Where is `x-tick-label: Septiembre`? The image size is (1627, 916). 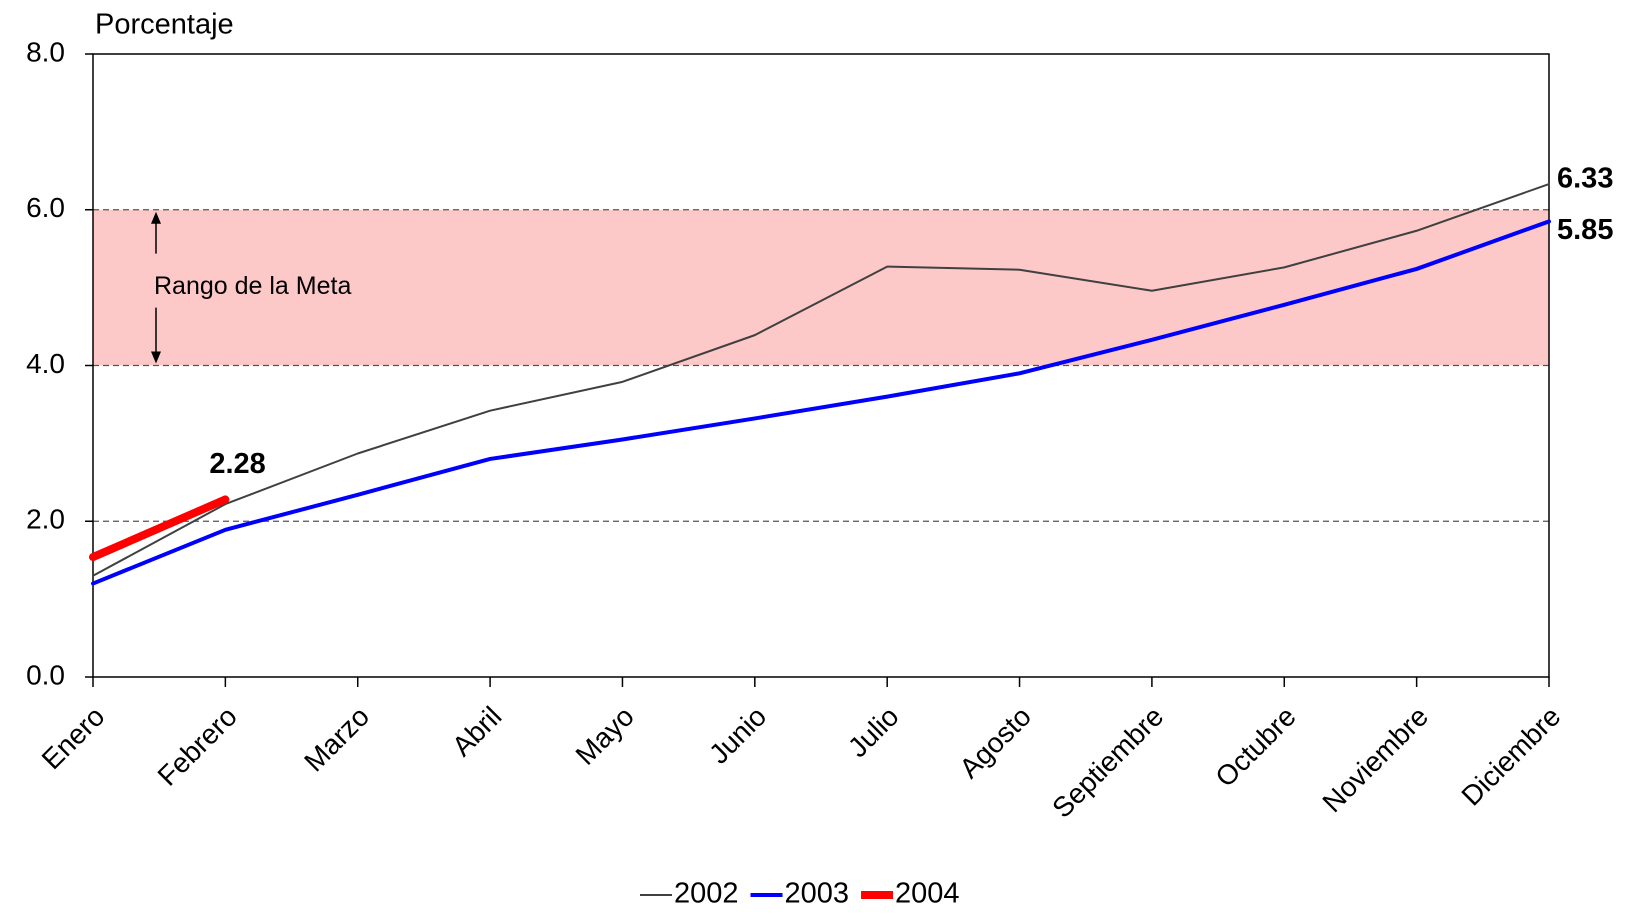
x-tick-label: Septiembre is located at coordinates (1107, 762).